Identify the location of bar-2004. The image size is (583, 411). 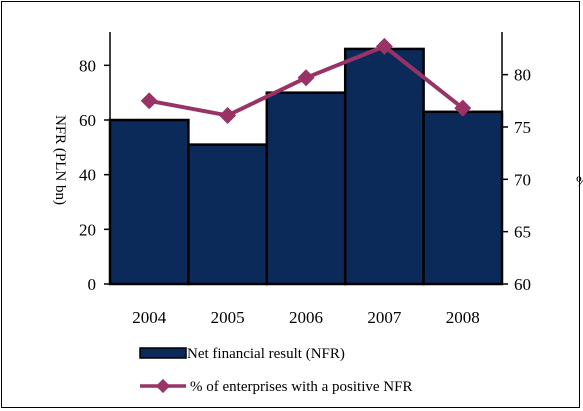
(149, 202).